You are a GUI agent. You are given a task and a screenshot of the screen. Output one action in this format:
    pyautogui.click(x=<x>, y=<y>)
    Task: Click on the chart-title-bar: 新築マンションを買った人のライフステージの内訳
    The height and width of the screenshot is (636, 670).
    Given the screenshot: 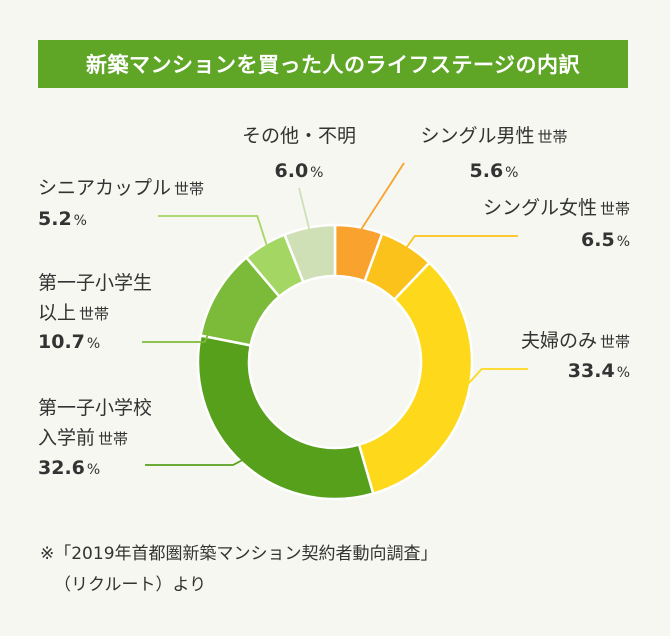 What is the action you would take?
    pyautogui.click(x=333, y=64)
    